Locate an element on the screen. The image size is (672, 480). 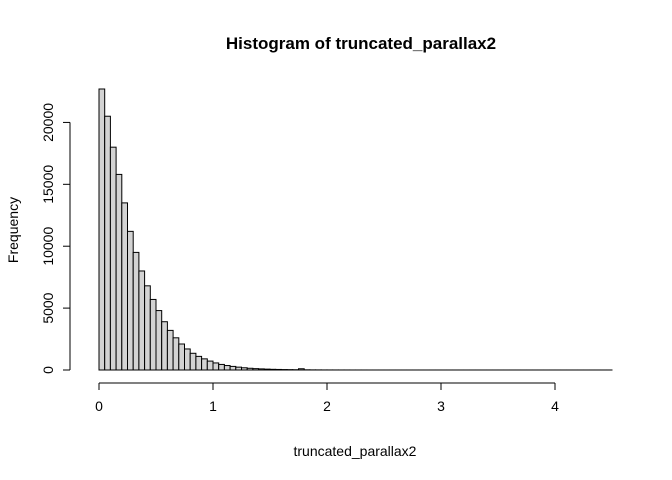
x-tick-label: 1 is located at coordinates (213, 406).